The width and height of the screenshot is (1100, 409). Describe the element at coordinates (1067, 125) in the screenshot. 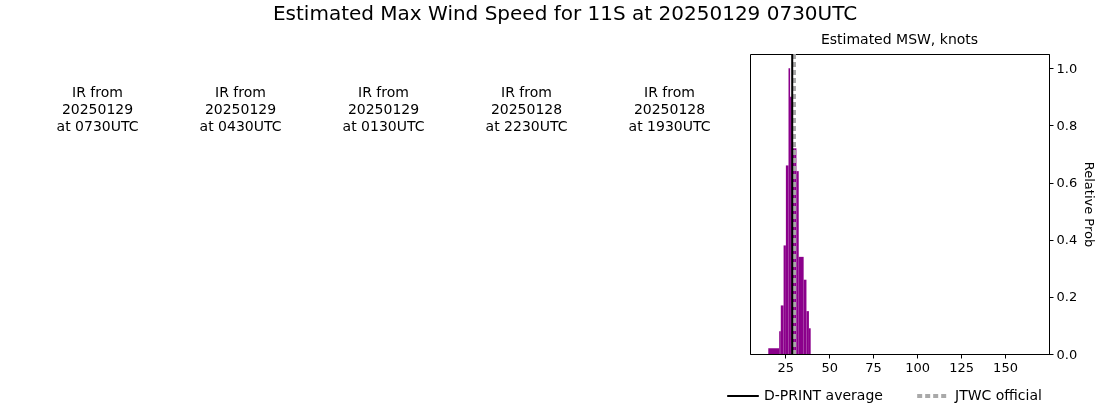

I see `y-tick-label: 0.8` at that location.